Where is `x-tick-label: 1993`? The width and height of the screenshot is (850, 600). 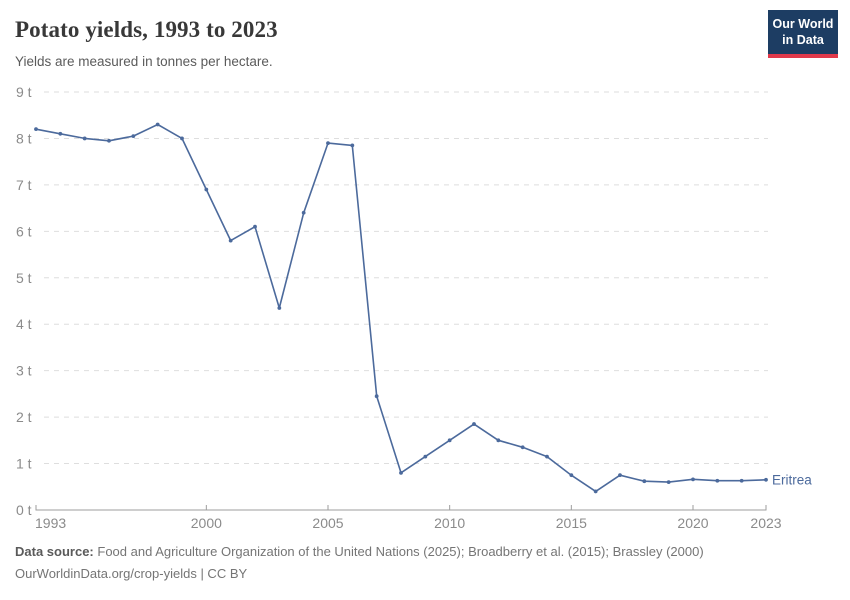 x-tick-label: 1993 is located at coordinates (50, 523).